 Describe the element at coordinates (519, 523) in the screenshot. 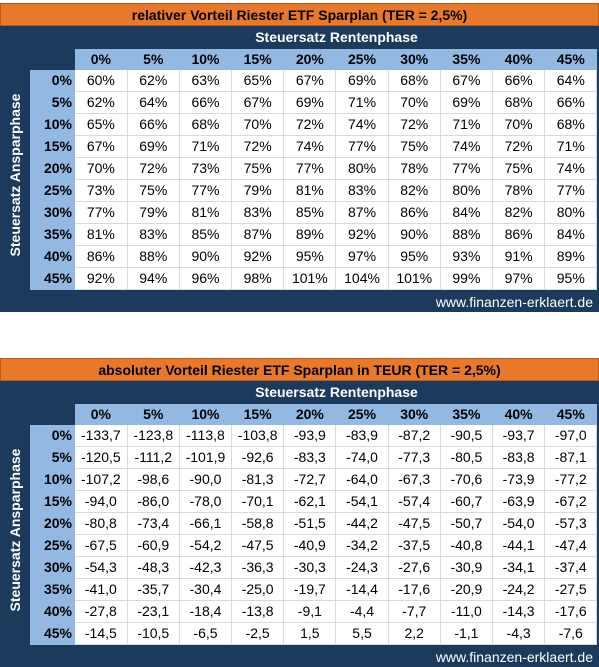

I see `table-cell: -54,0` at that location.